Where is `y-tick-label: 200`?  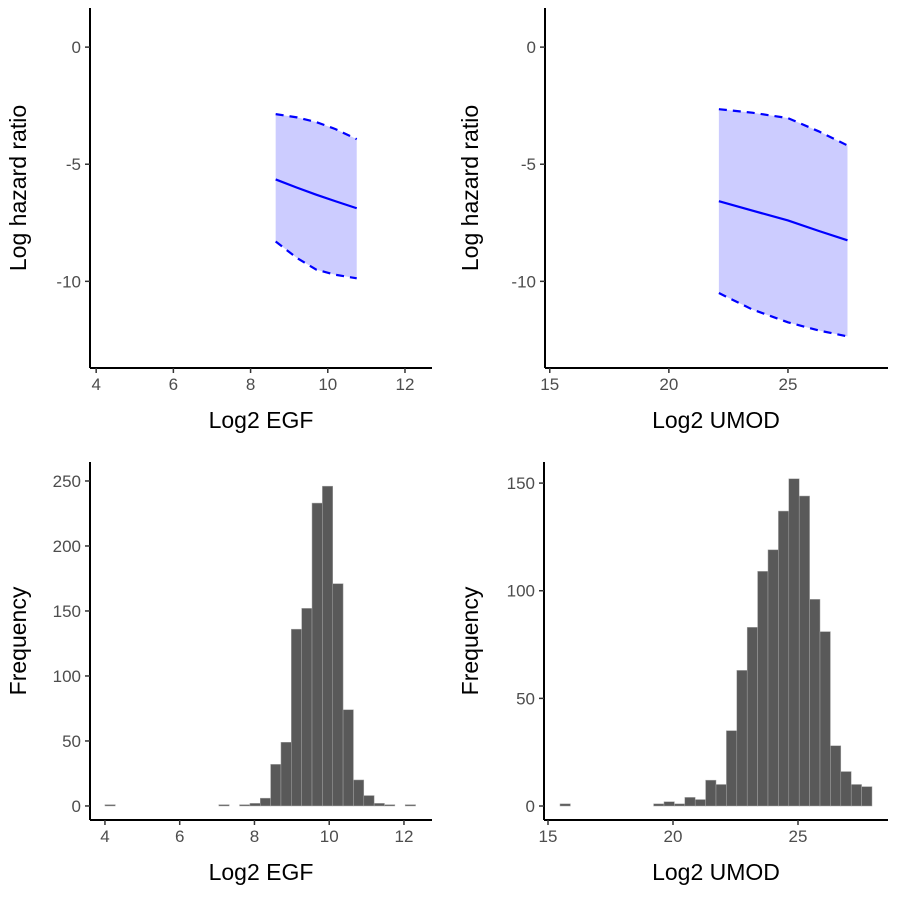
y-tick-label: 200 is located at coordinates (67, 546).